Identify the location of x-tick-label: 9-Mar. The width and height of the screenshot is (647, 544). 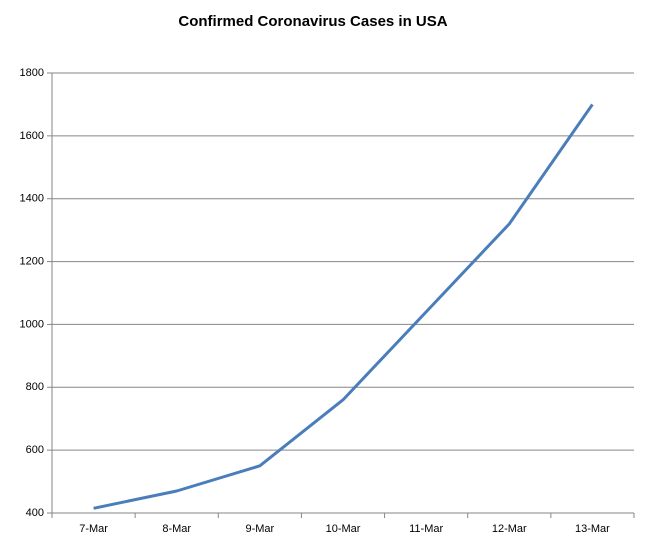
(259, 529).